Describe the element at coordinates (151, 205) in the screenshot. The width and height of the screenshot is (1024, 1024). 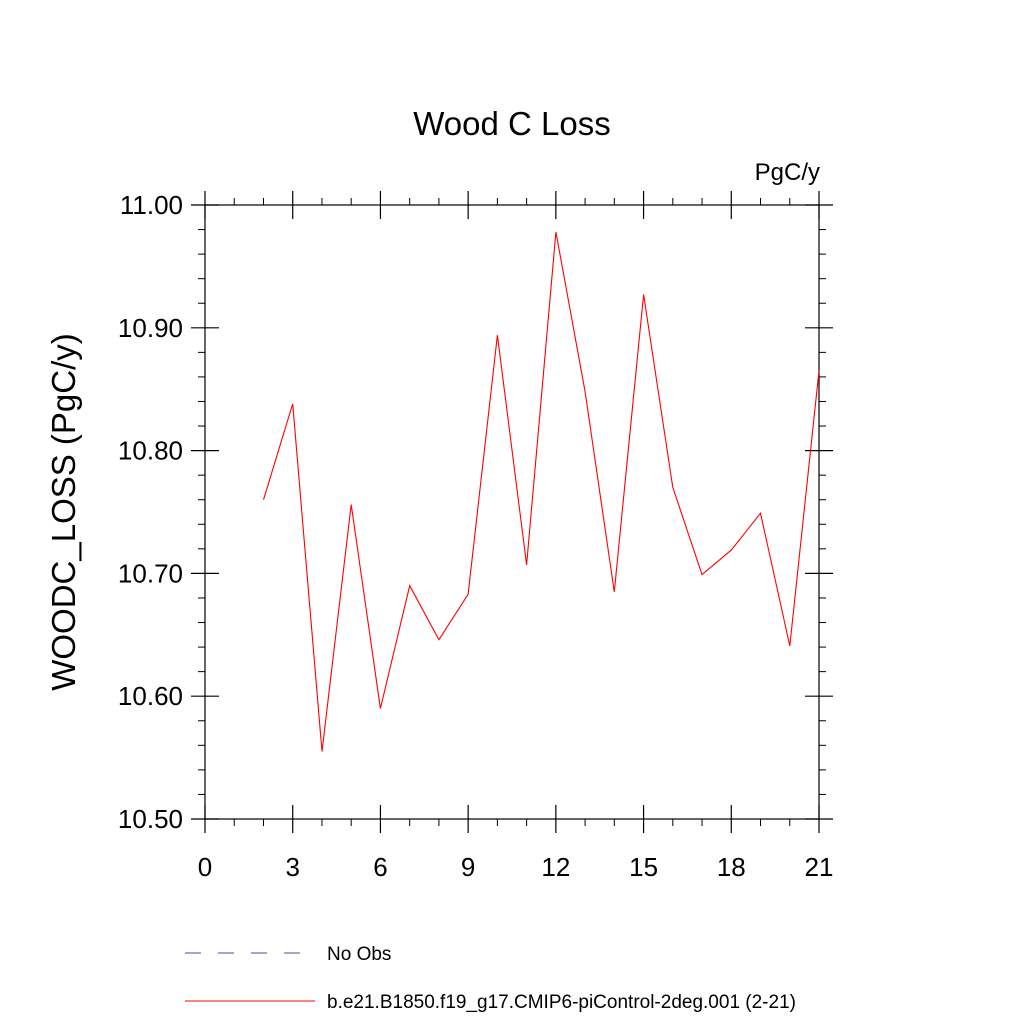
I see `y-tick-label: 11.00` at that location.